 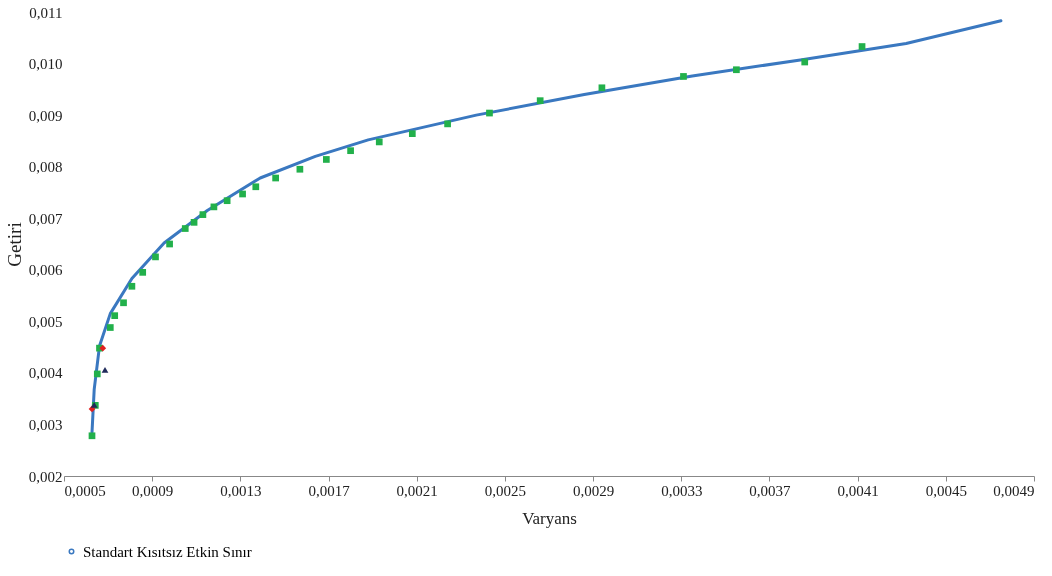 What do you see at coordinates (682, 490) in the screenshot?
I see `x-tick-label: 0,0033` at bounding box center [682, 490].